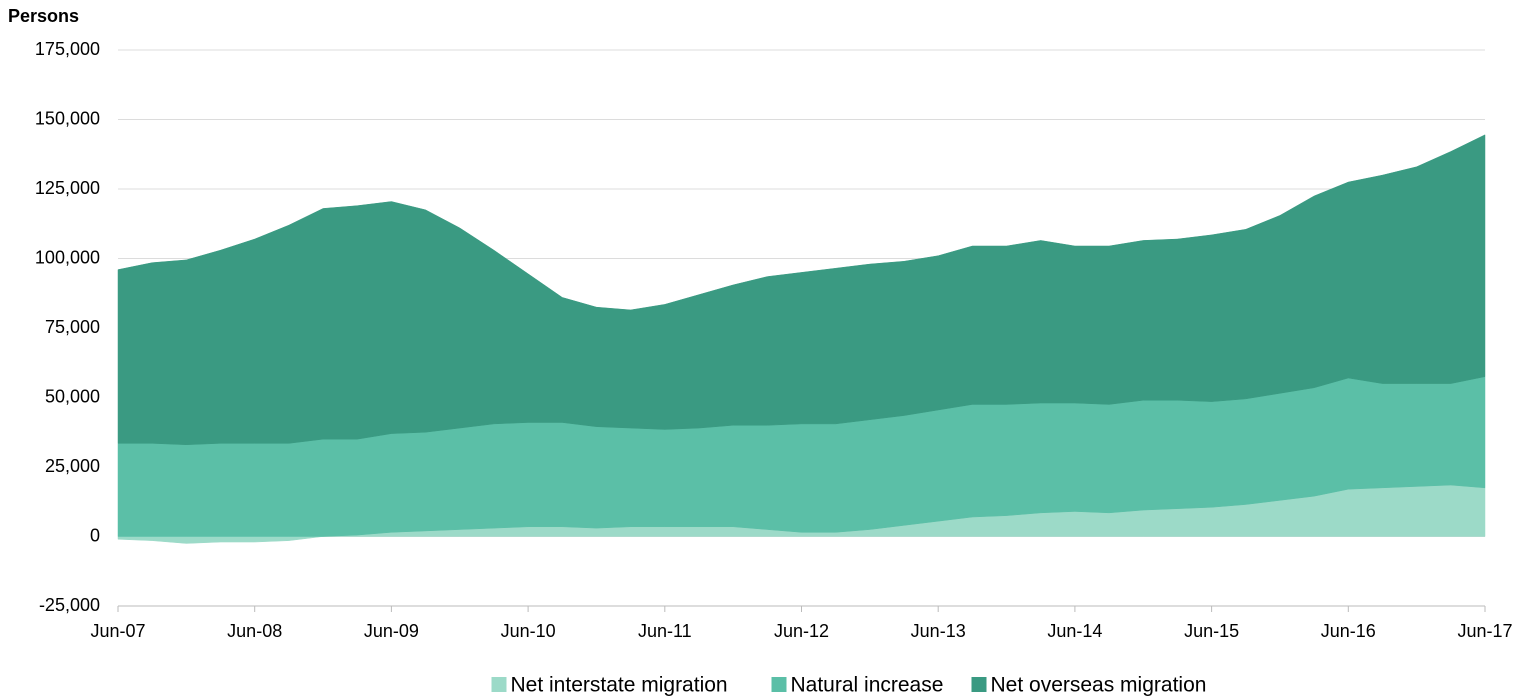 The width and height of the screenshot is (1521, 699). I want to click on x-tick-label: Jun-14, so click(1074, 631).